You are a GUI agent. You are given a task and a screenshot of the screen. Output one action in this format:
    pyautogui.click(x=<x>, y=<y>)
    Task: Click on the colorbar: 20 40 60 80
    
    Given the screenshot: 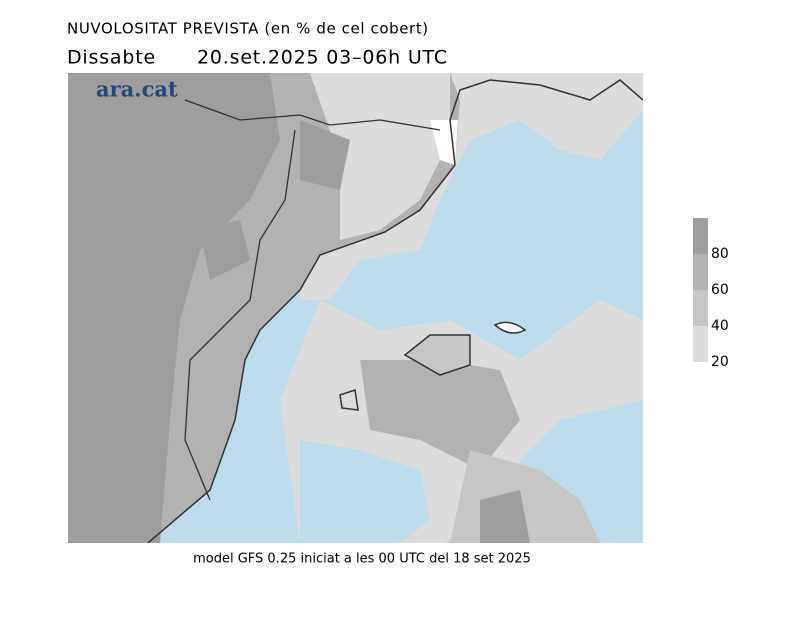 What is the action you would take?
    pyautogui.click(x=711, y=294)
    